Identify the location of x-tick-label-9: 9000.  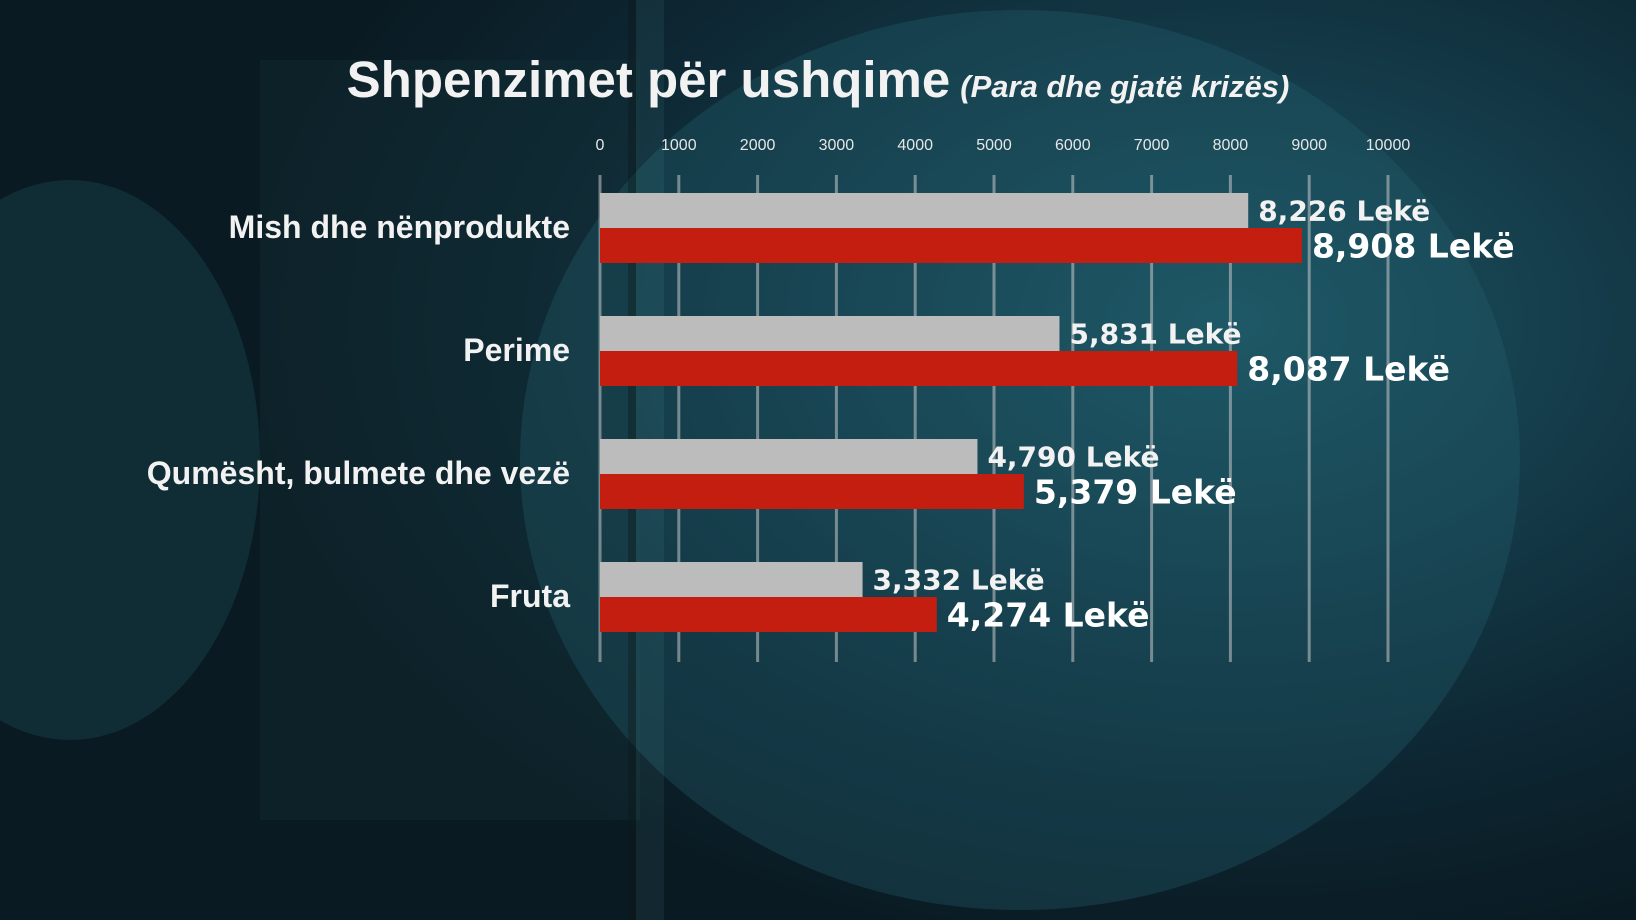
(1309, 145).